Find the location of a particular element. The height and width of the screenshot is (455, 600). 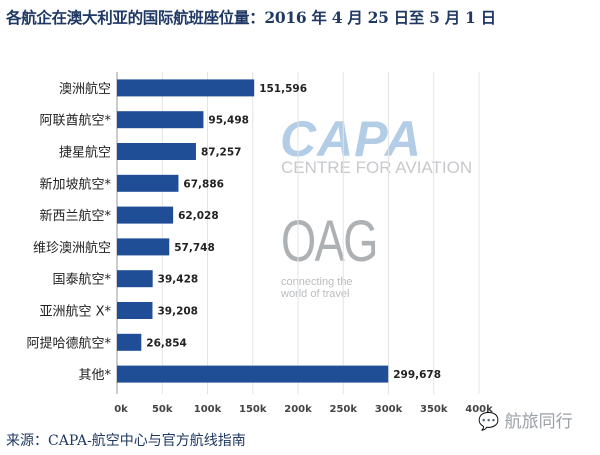

category-label: 其他* is located at coordinates (94, 375).